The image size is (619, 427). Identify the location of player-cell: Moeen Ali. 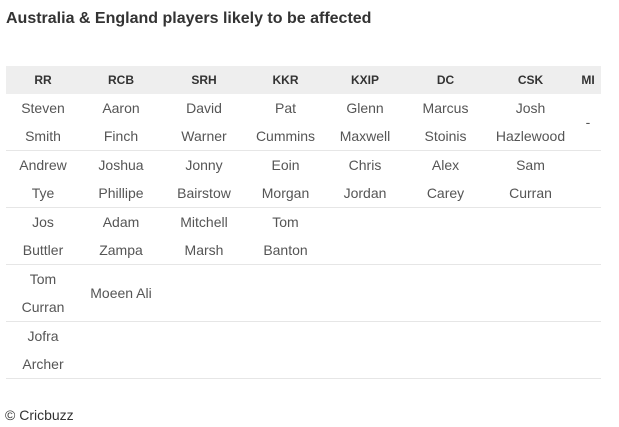
(121, 293).